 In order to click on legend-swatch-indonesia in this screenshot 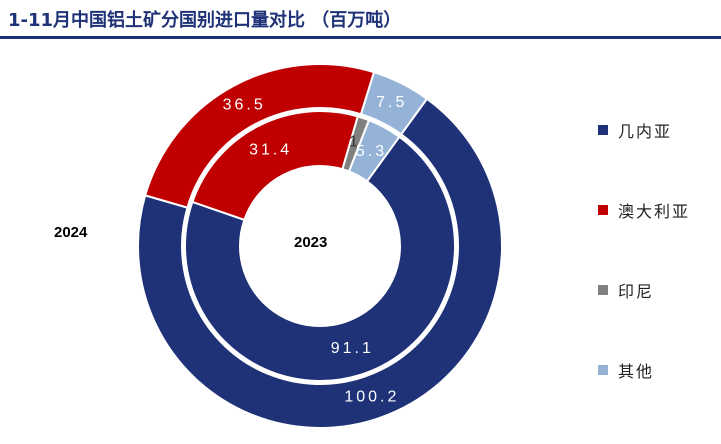, I will do `click(603, 290)`.